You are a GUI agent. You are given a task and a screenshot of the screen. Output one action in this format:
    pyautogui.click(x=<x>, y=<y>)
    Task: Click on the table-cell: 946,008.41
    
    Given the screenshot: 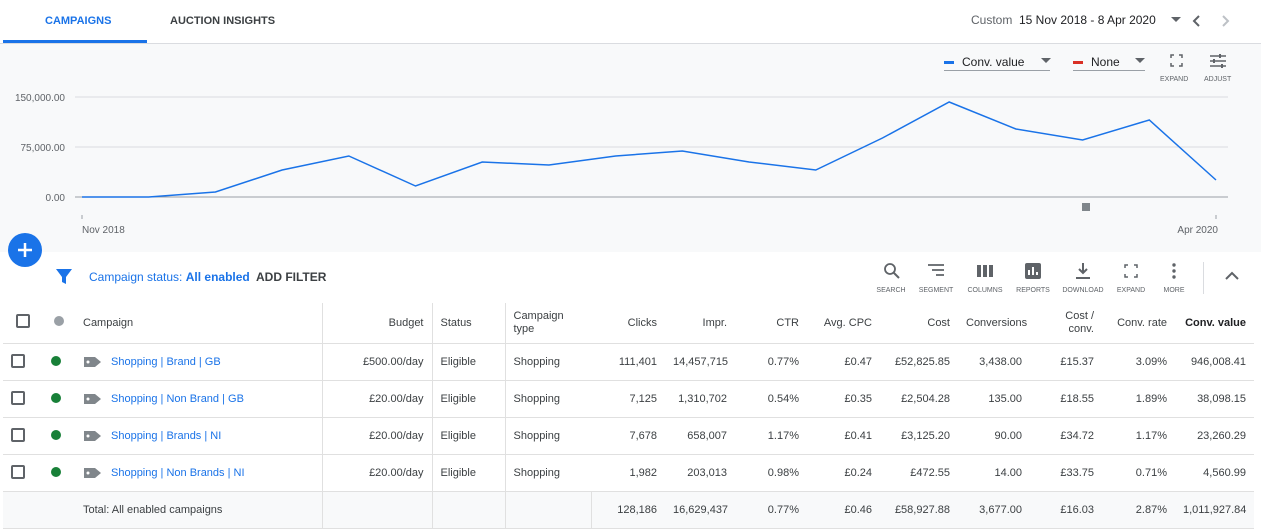 What is the action you would take?
    pyautogui.click(x=1214, y=362)
    